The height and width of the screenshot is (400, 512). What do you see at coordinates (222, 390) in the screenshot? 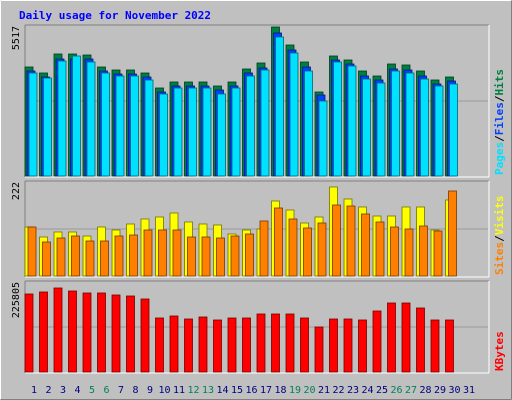
I see `day-label-14: 14` at bounding box center [222, 390].